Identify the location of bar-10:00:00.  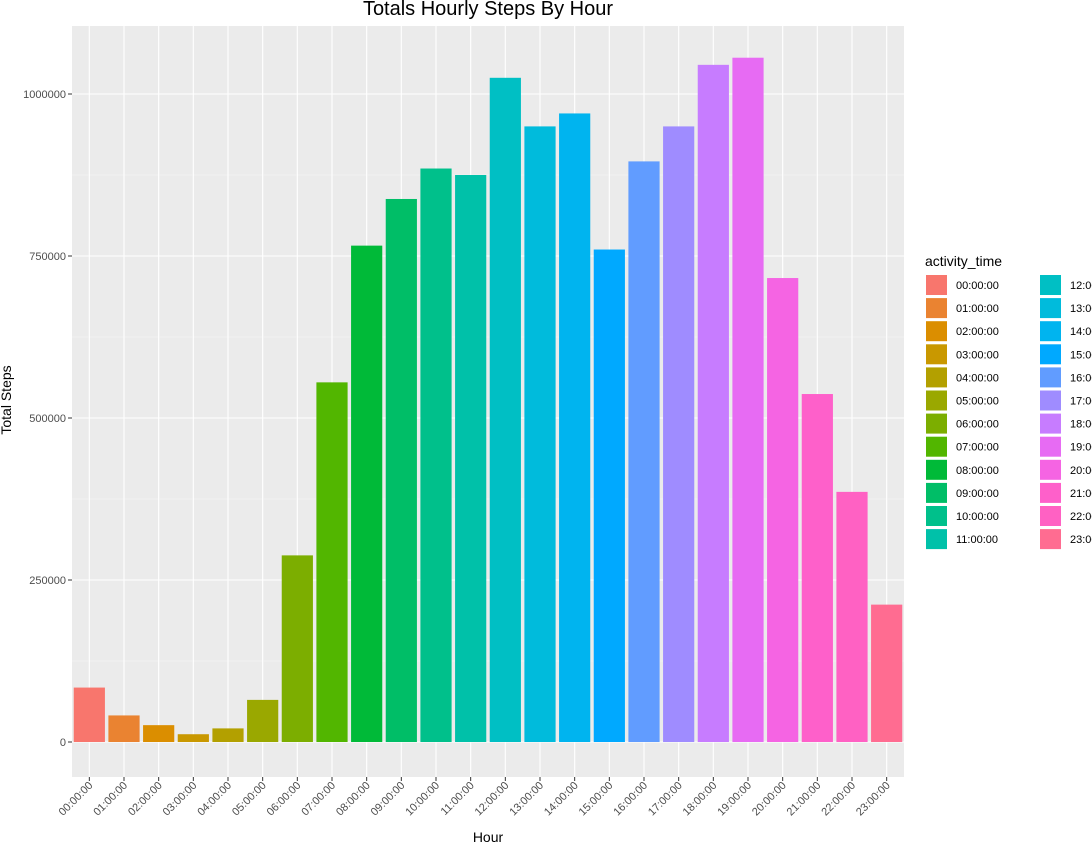
(436, 455).